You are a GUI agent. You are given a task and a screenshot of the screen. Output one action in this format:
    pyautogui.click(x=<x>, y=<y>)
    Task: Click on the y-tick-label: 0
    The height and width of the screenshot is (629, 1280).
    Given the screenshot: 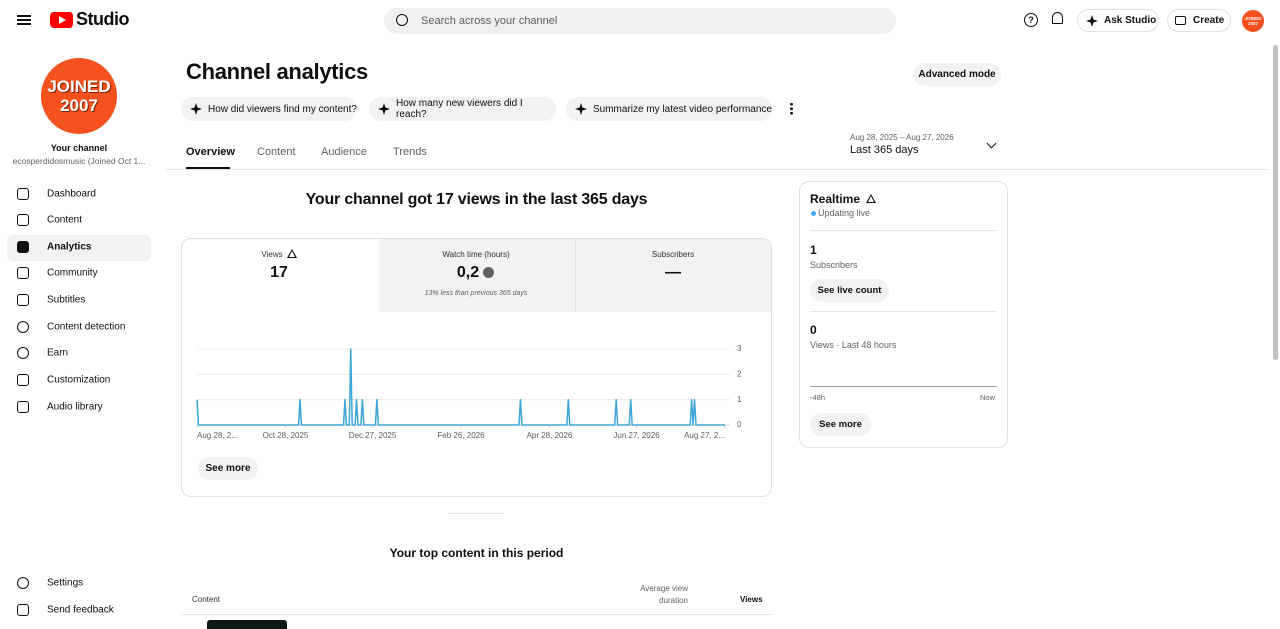 What is the action you would take?
    pyautogui.click(x=739, y=424)
    